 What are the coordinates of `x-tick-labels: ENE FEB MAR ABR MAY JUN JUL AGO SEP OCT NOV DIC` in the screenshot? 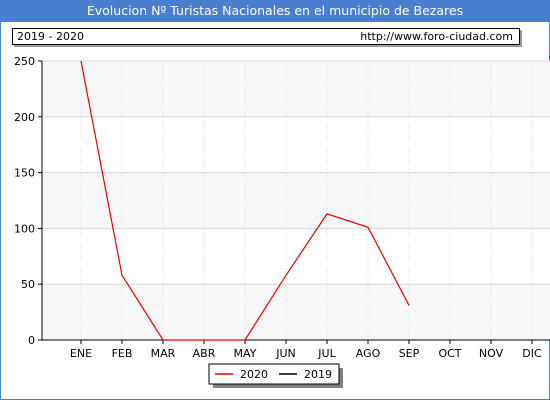 It's located at (306, 350).